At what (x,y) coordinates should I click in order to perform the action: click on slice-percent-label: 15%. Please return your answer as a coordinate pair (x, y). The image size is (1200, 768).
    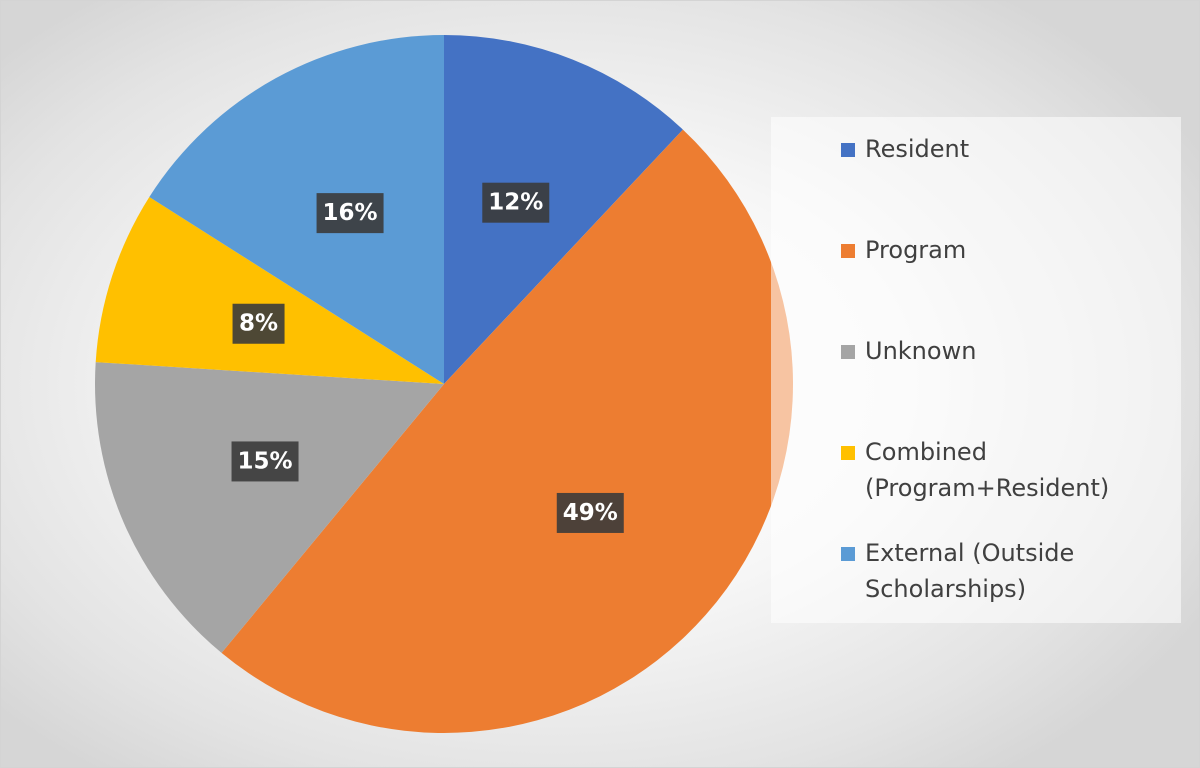
    Looking at the image, I should click on (265, 461).